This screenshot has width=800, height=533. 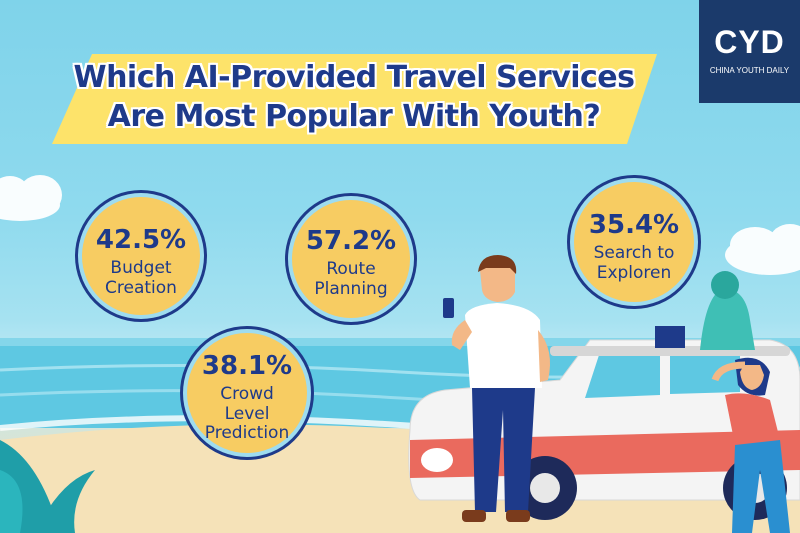 I want to click on stat-label-line: Budget, so click(x=141, y=268).